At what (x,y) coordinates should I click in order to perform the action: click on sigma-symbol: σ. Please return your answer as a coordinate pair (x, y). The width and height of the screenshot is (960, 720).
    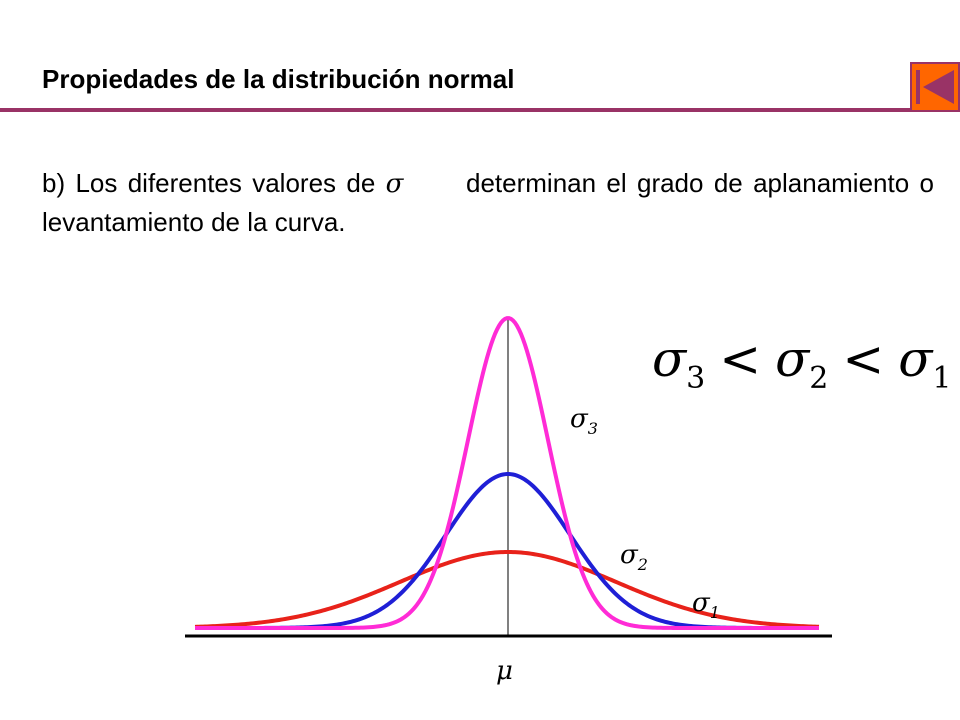
    Looking at the image, I should click on (394, 184).